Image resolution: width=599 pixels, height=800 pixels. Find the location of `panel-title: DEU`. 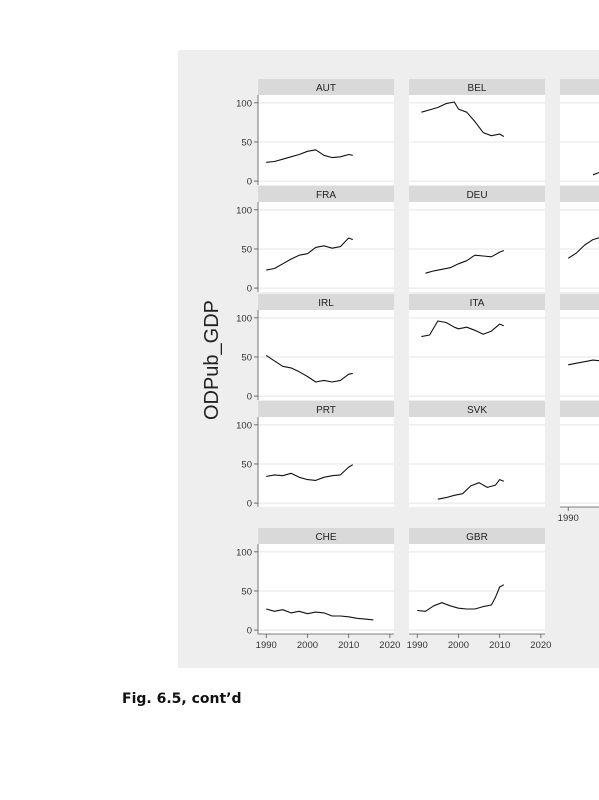

panel-title: DEU is located at coordinates (476, 195).